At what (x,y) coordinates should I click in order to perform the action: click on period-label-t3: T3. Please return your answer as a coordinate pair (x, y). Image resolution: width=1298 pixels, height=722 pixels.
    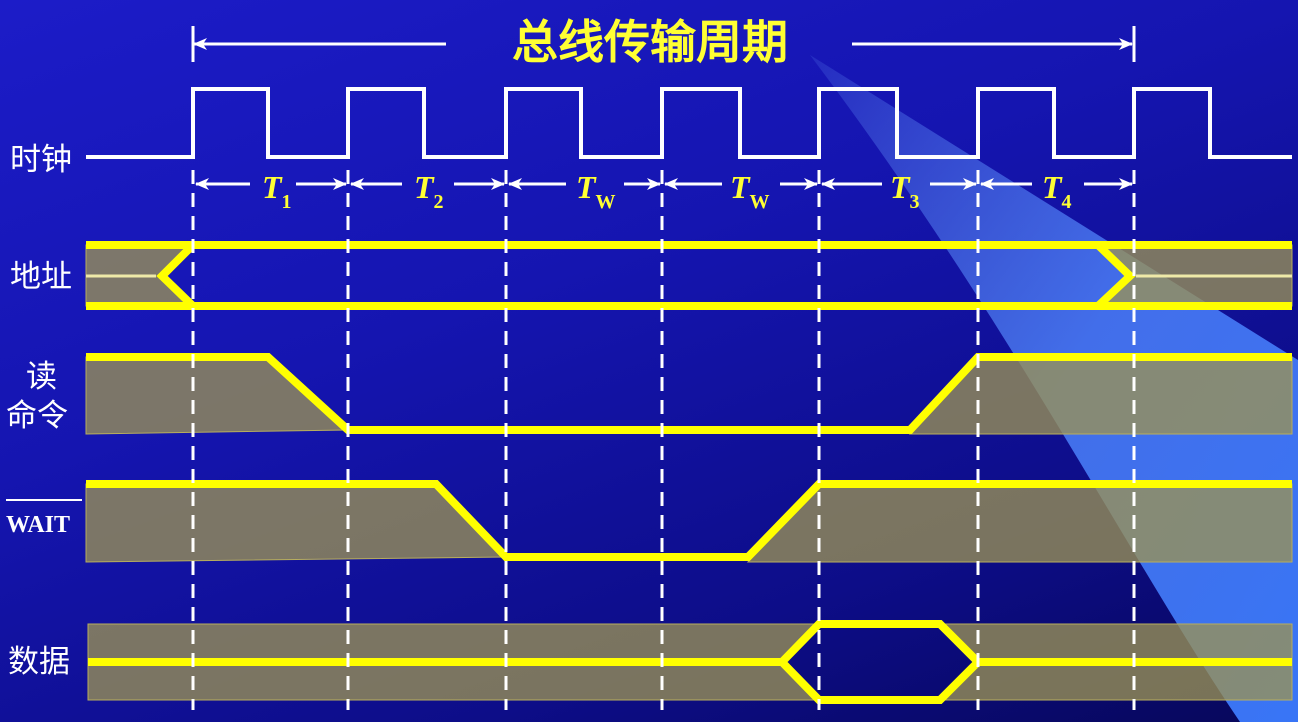
    Looking at the image, I should click on (905, 191).